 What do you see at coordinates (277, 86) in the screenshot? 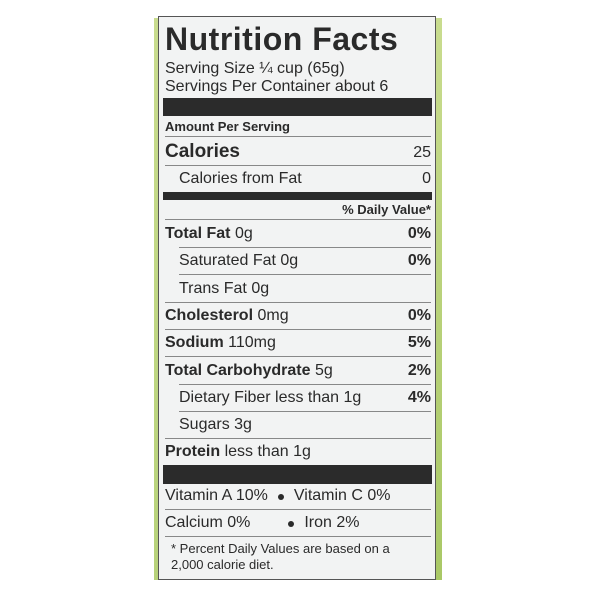
I see `servings-per-container: Servings Per Container about 6` at bounding box center [277, 86].